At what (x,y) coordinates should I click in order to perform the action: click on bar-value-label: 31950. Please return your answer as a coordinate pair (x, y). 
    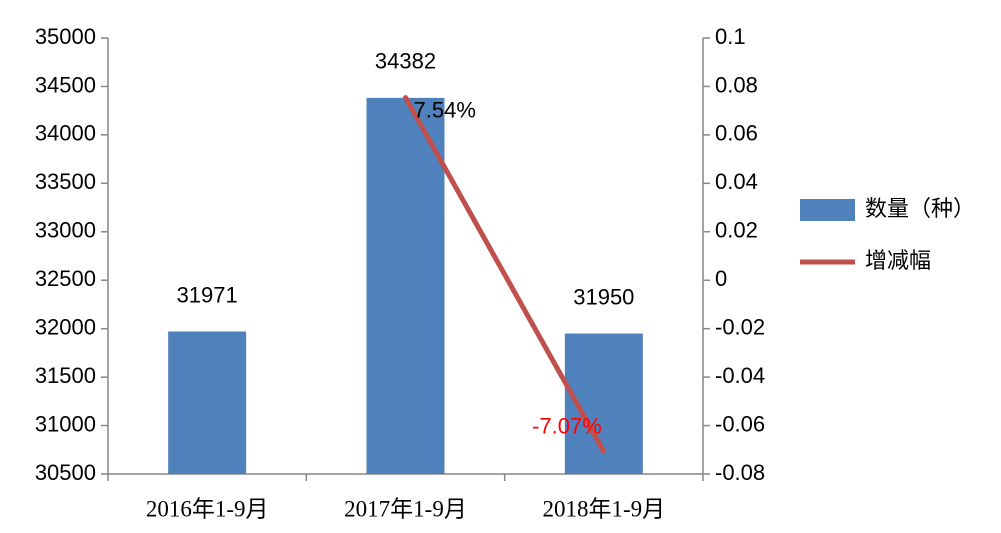
    Looking at the image, I should click on (603, 296).